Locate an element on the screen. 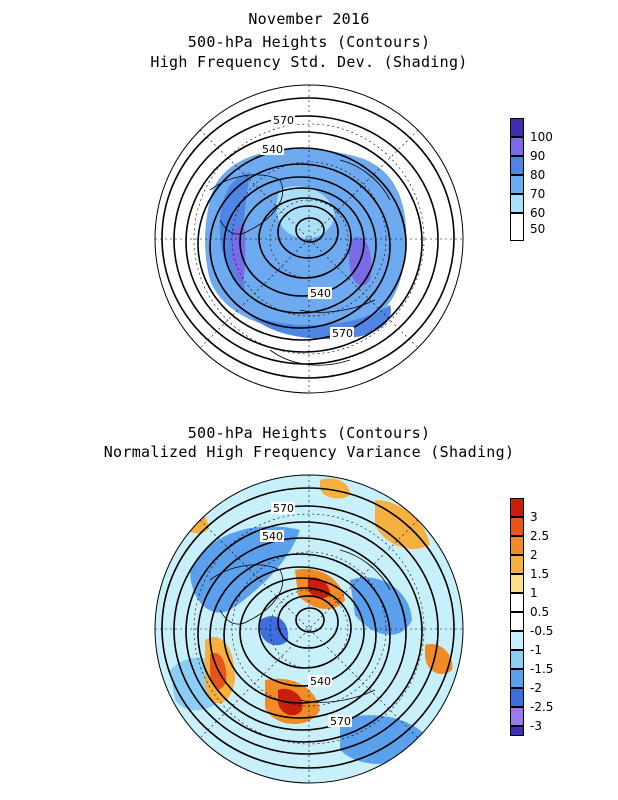 The width and height of the screenshot is (618, 800). std-dev-shading-max-west is located at coordinates (238, 254).